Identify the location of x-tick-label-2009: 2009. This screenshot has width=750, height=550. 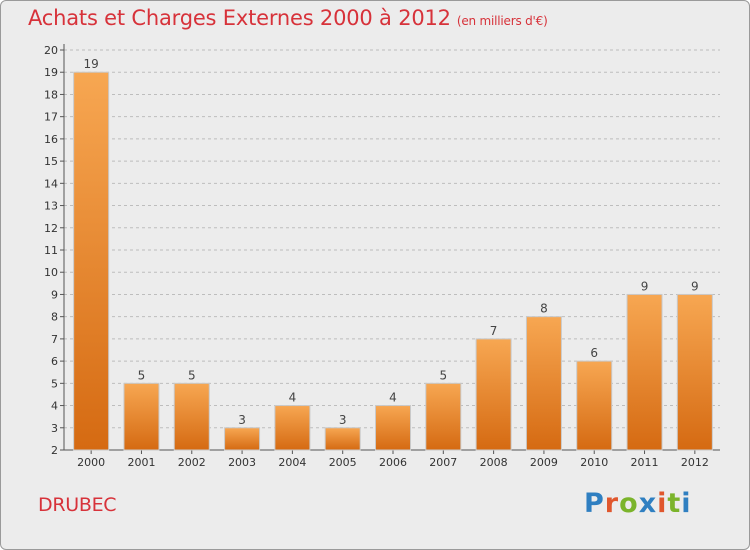
(544, 462).